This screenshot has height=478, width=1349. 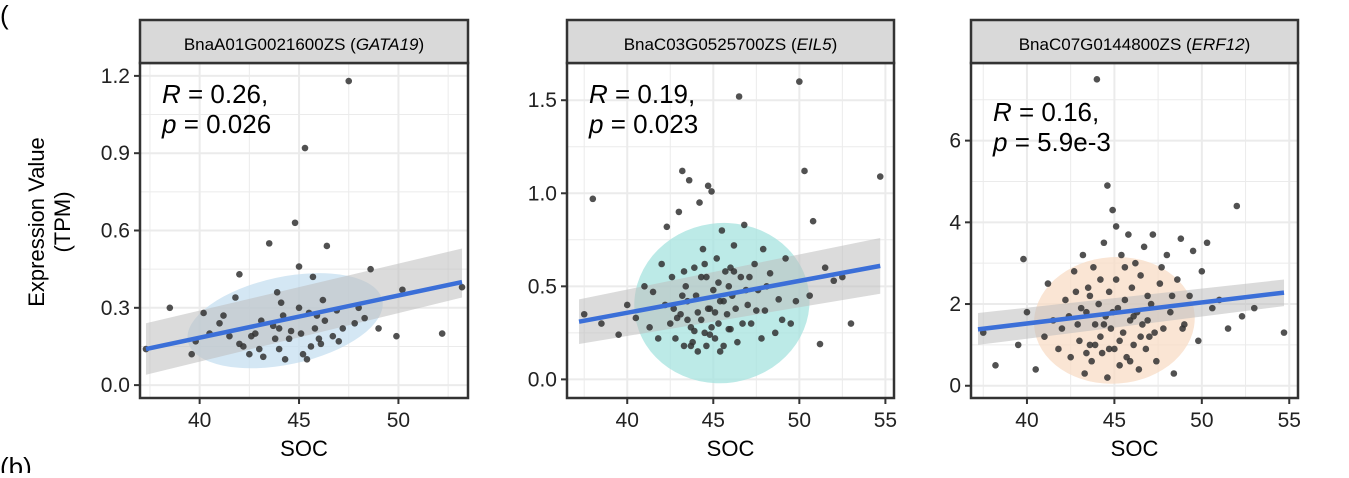 What do you see at coordinates (223, 124) in the screenshot?
I see `annotation-p-value: = 0.026` at bounding box center [223, 124].